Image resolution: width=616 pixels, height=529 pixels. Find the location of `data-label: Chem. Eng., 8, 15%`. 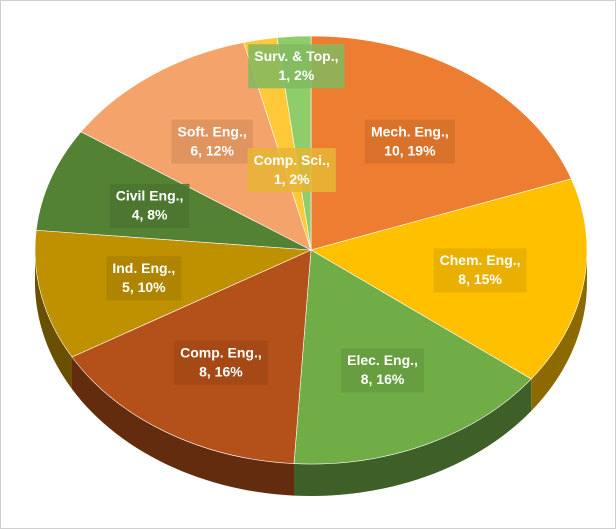

data-label: Chem. Eng., 8, 15% is located at coordinates (480, 270).